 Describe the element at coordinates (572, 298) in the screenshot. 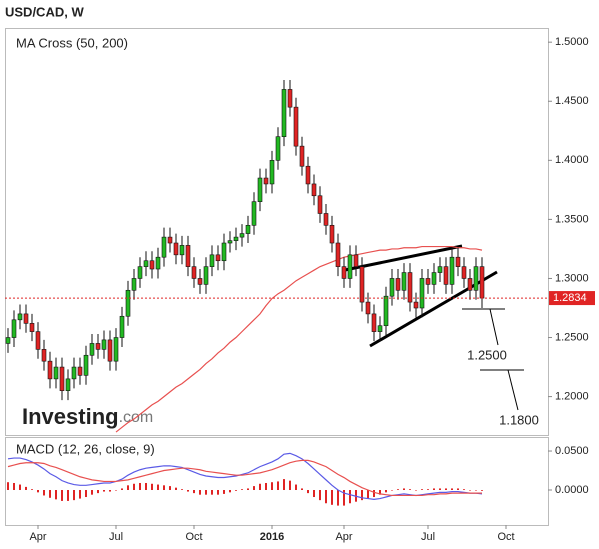

I see `last-price-box` at that location.